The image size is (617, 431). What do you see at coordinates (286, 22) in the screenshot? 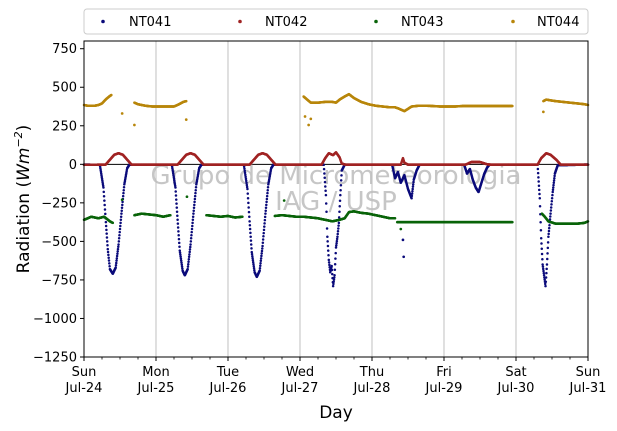
I see `legend-label-nt042: NT042` at bounding box center [286, 22].